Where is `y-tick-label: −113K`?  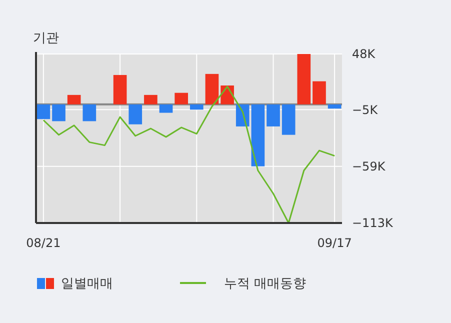
y-tick-label: −113K is located at coordinates (373, 223).